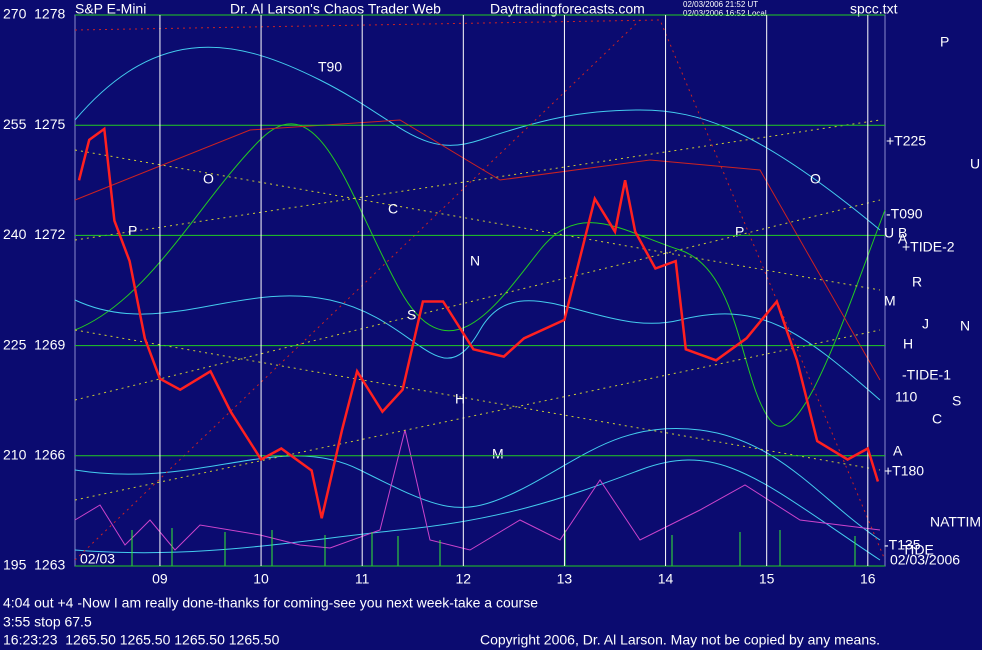  I want to click on time-spikes, so click(493, 547).